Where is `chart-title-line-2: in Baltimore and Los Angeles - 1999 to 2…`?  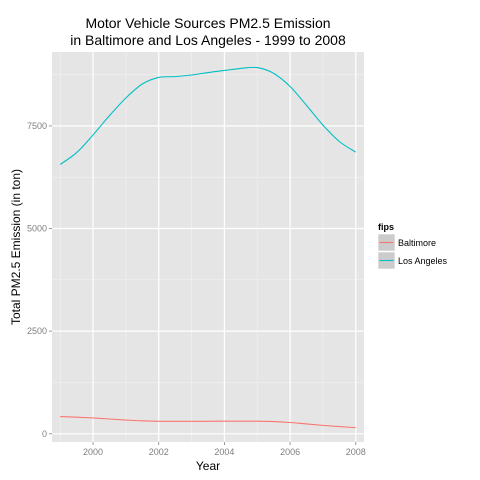 chart-title-line-2: in Baltimore and Los Angeles - 1999 to 2… is located at coordinates (208, 40).